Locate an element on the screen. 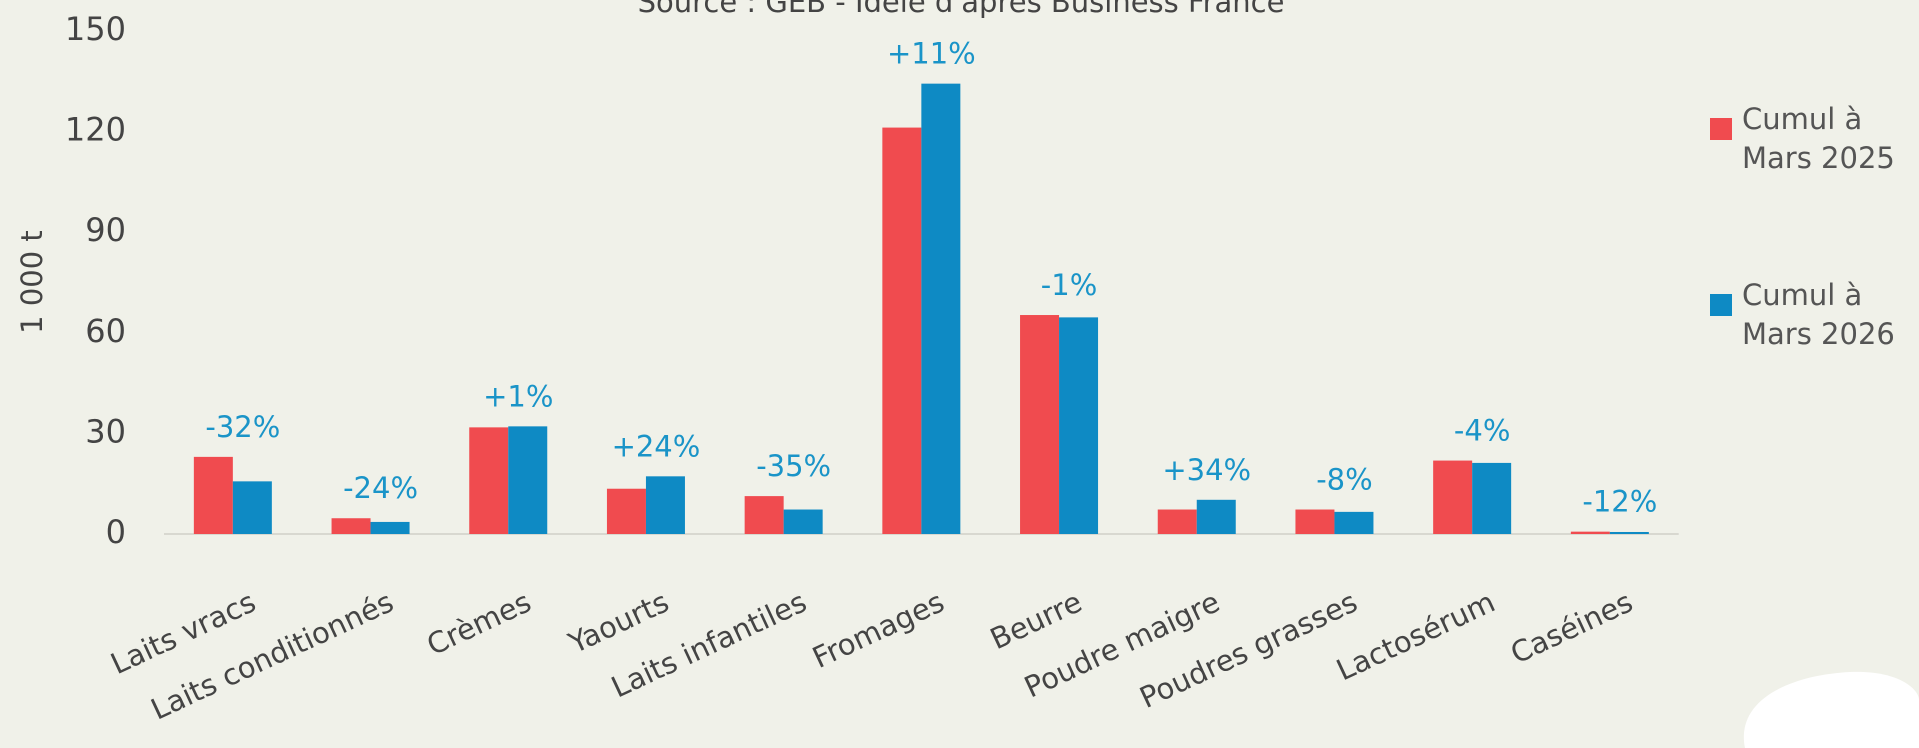 This screenshot has width=1919, height=748. value-annotation: -24% is located at coordinates (380, 488).